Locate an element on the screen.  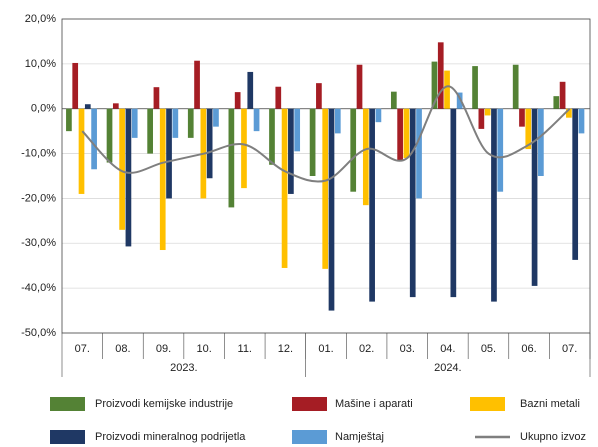
y-tick-label: -40,0% is located at coordinates (38, 288).